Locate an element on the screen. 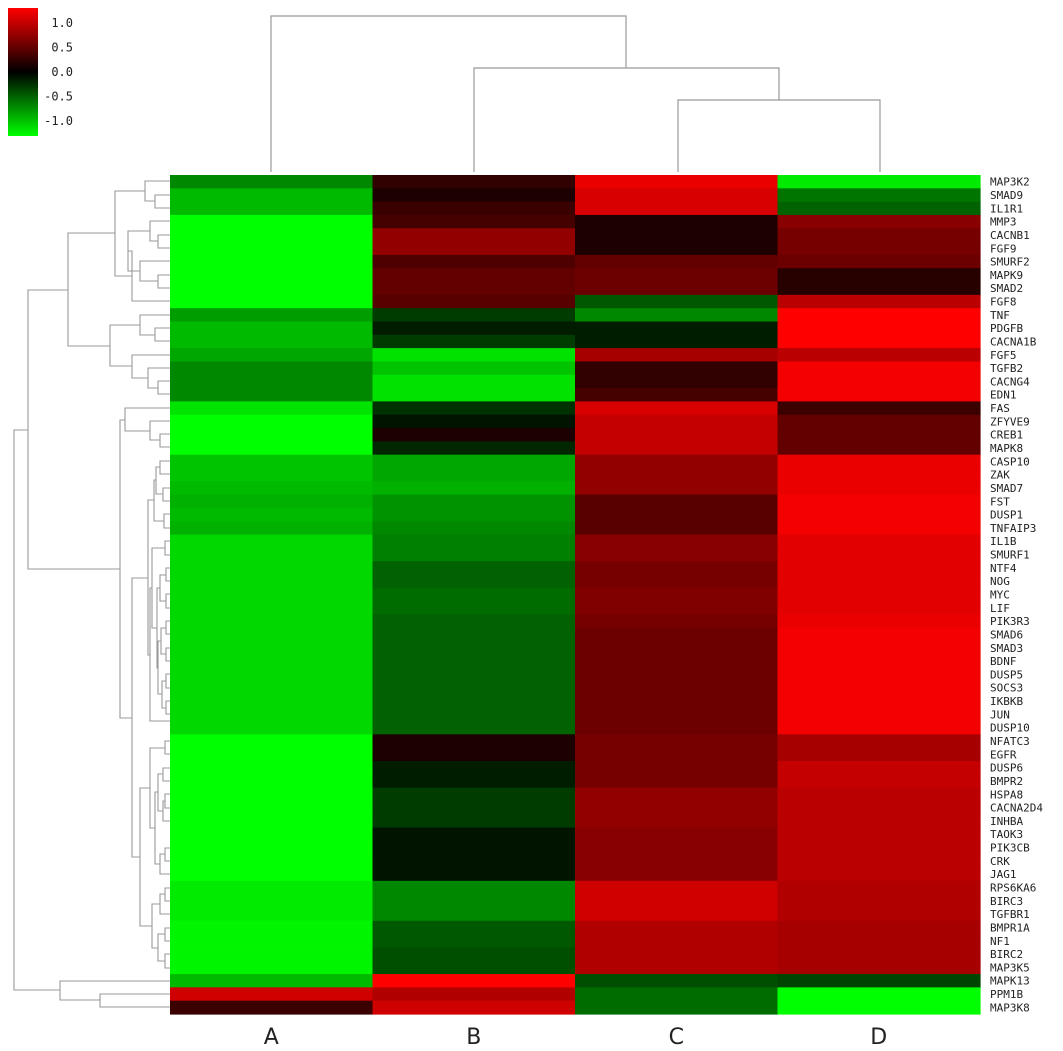 Image resolution: width=1063 pixels, height=1051 pixels. row-label: MAPK9 is located at coordinates (1006, 275).